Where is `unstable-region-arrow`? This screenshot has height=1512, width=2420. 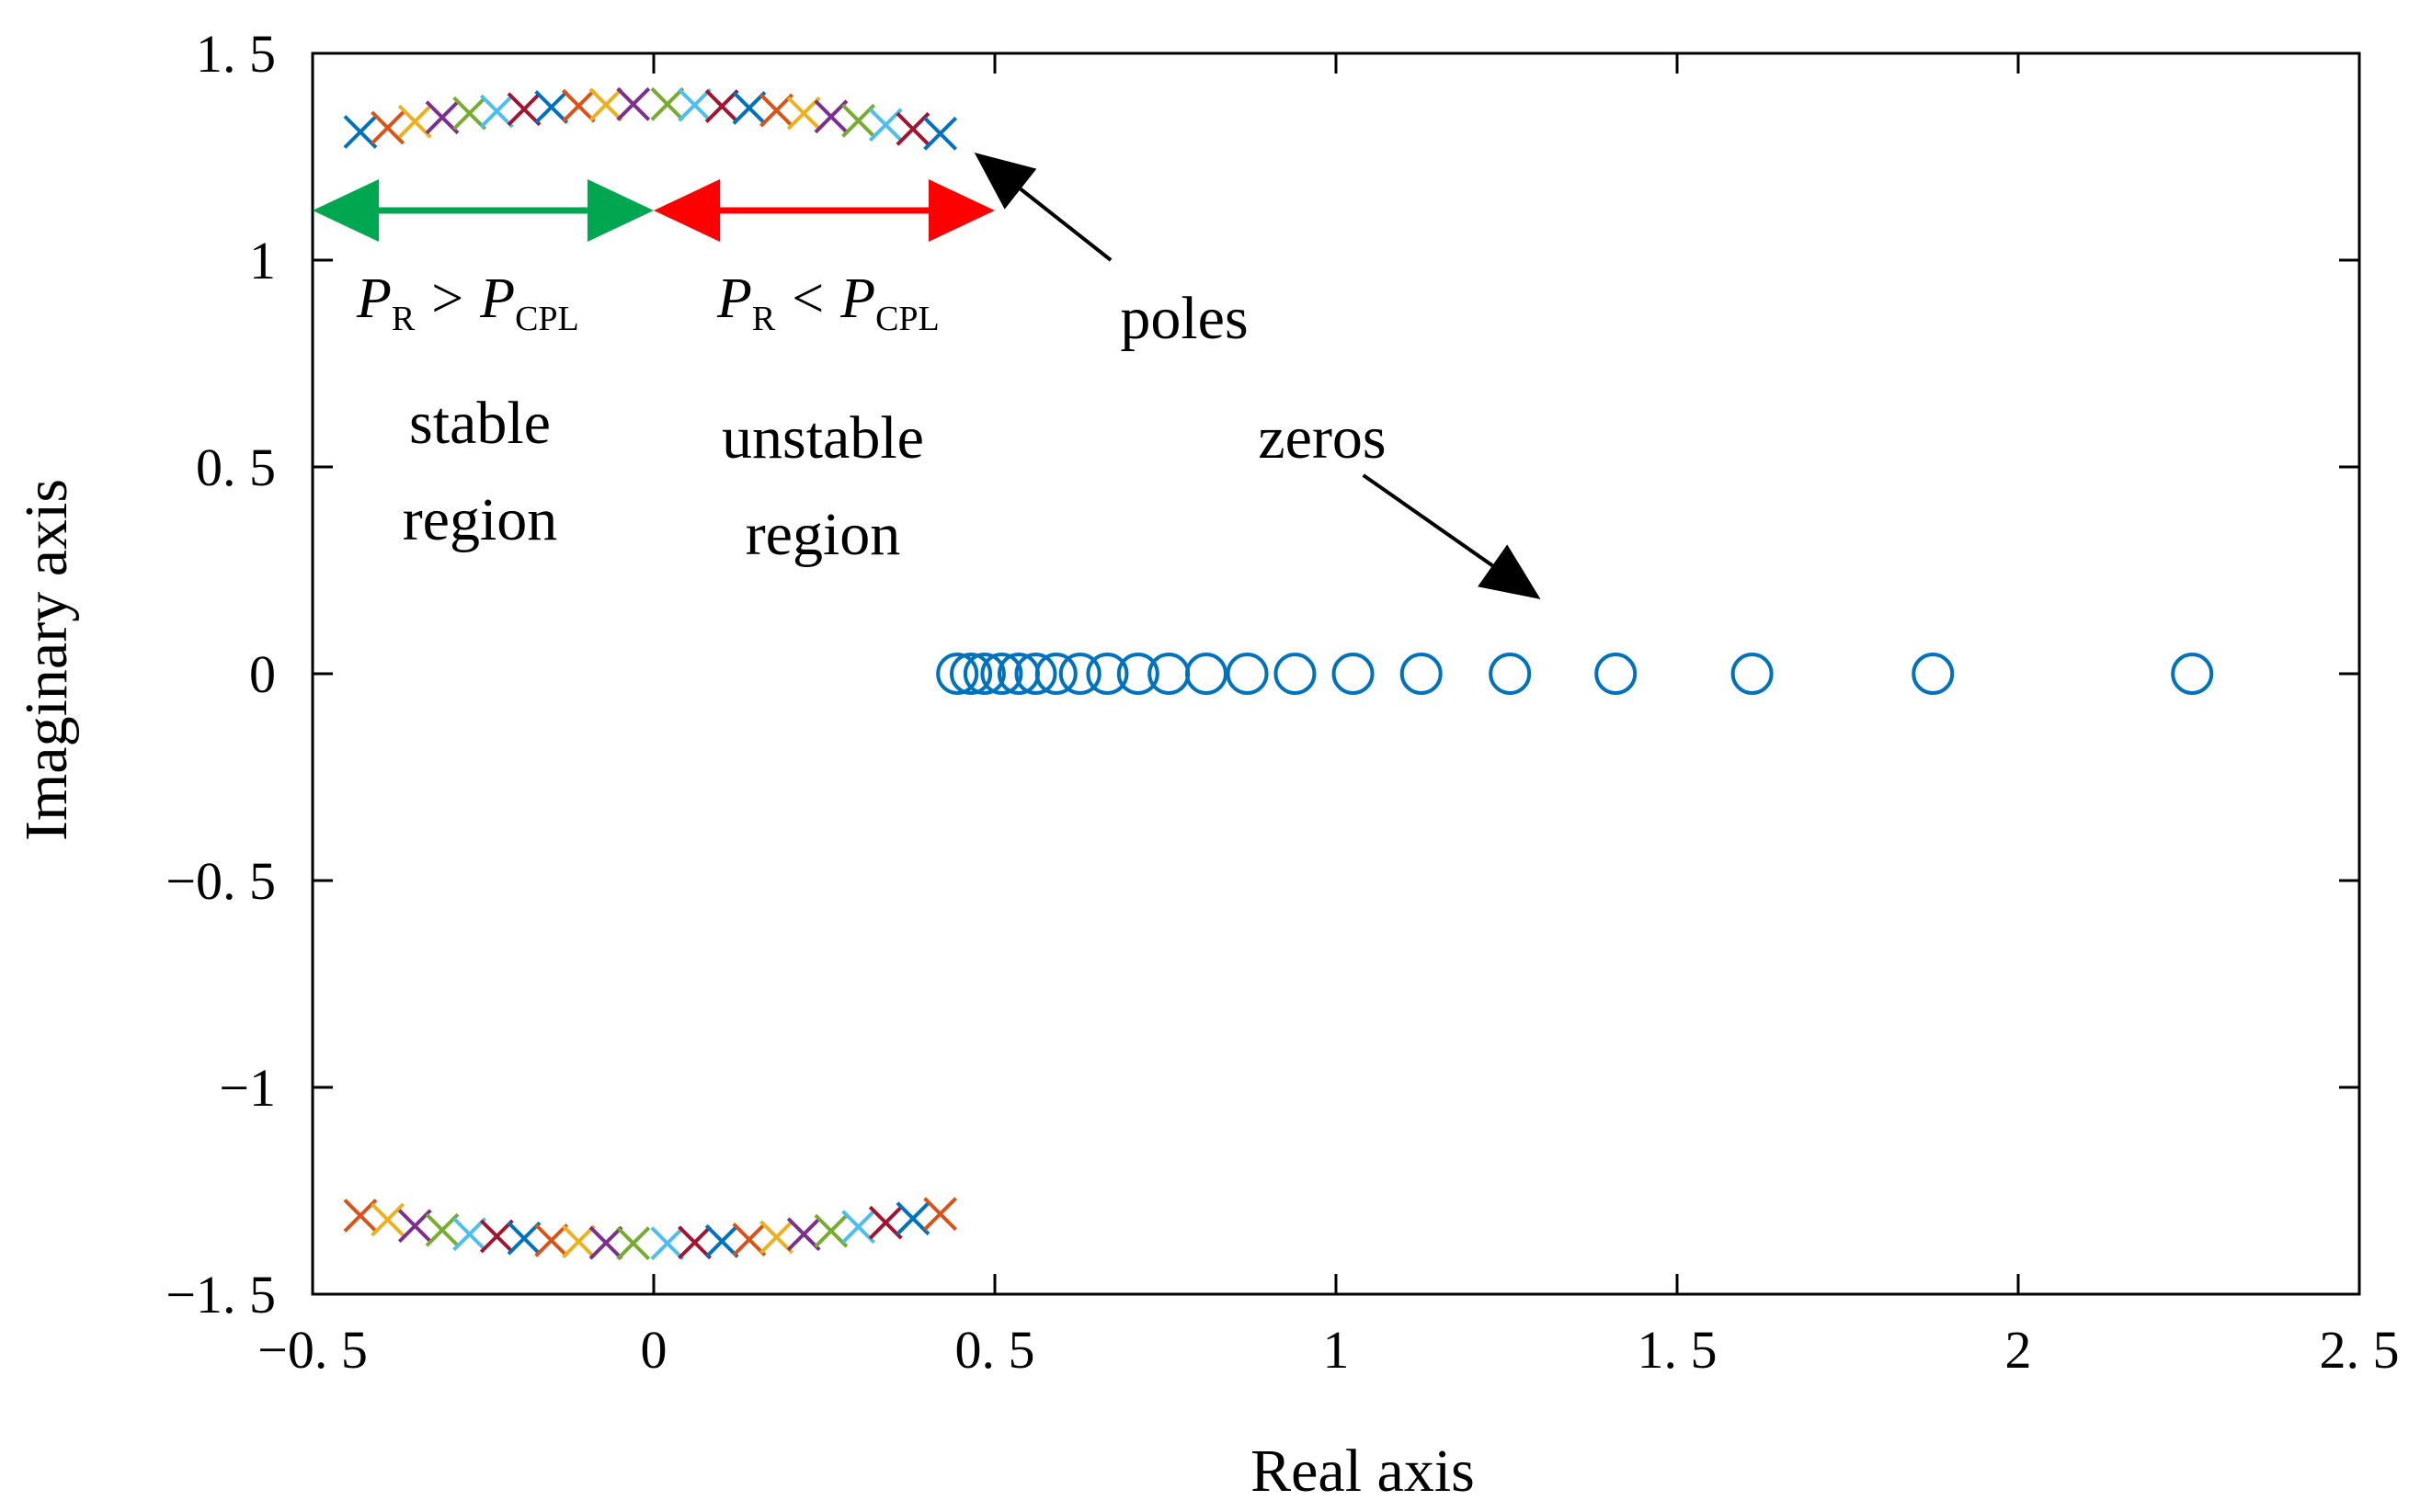
unstable-region-arrow is located at coordinates (824, 211).